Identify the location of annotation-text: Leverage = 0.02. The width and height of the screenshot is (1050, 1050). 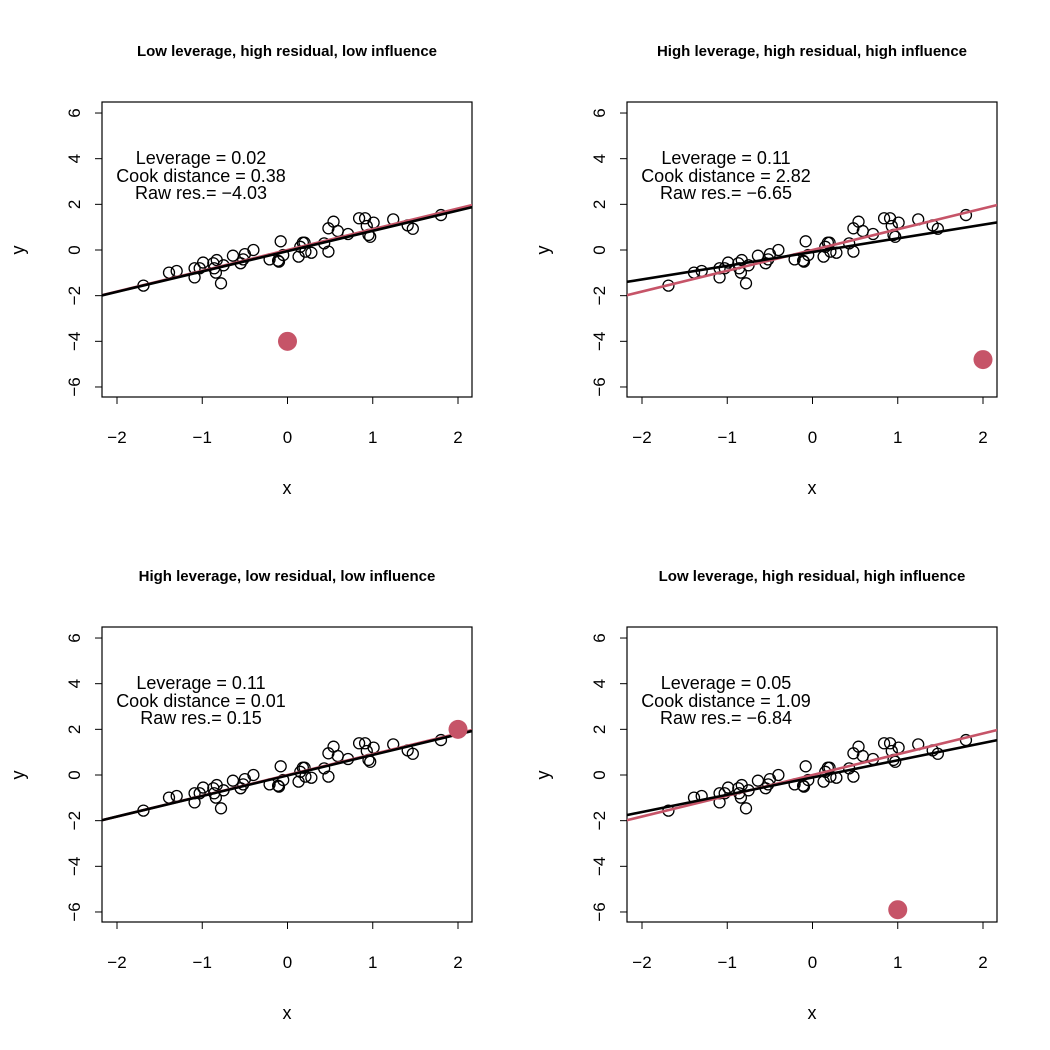
(201, 158).